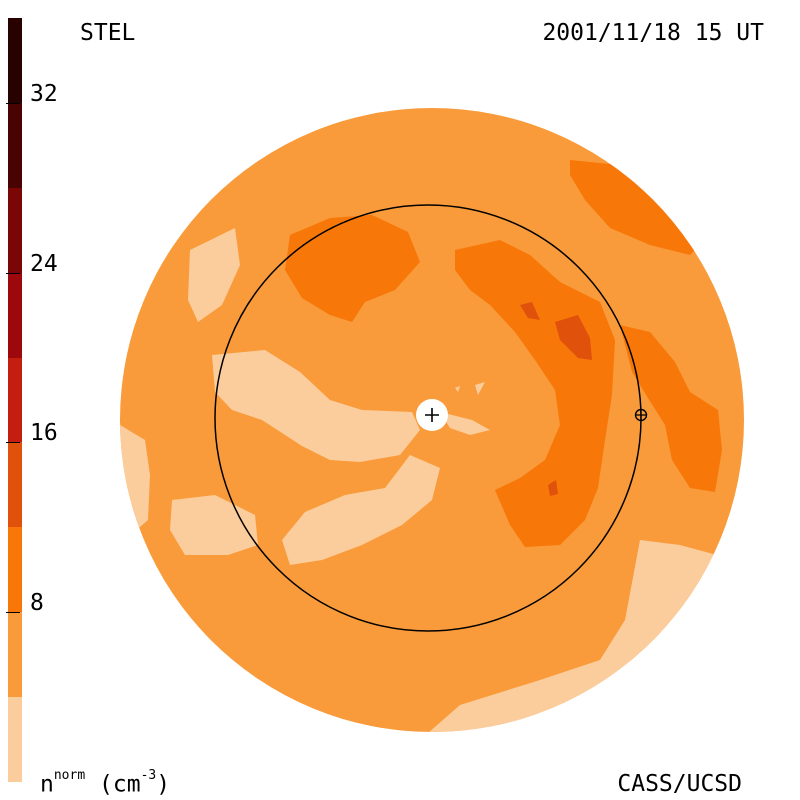  I want to click on colorbar-unit-label: nnorm (cm-3), so click(105, 783).